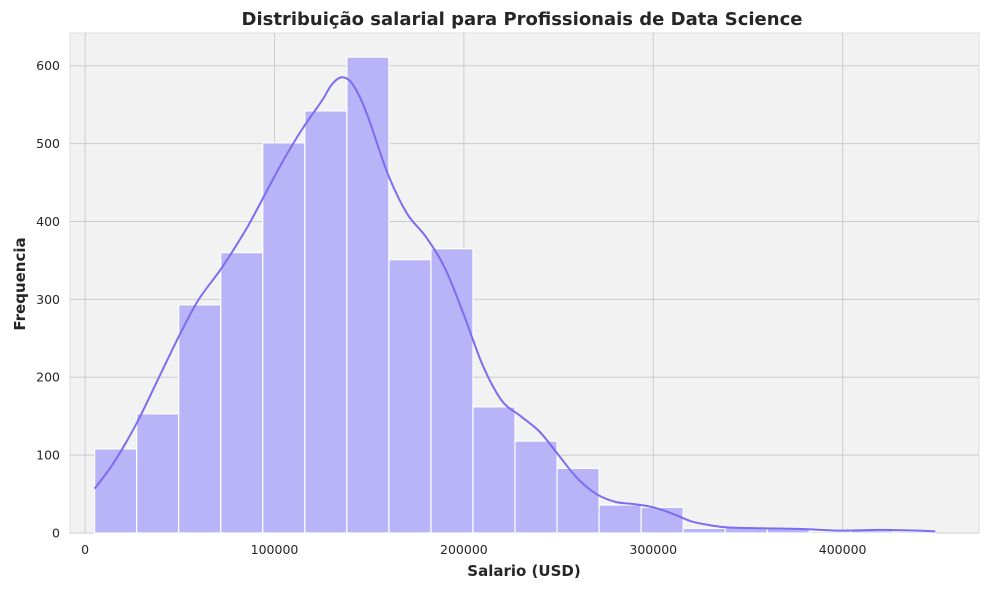  I want to click on y-axis-label: Frequencia, so click(20, 283).